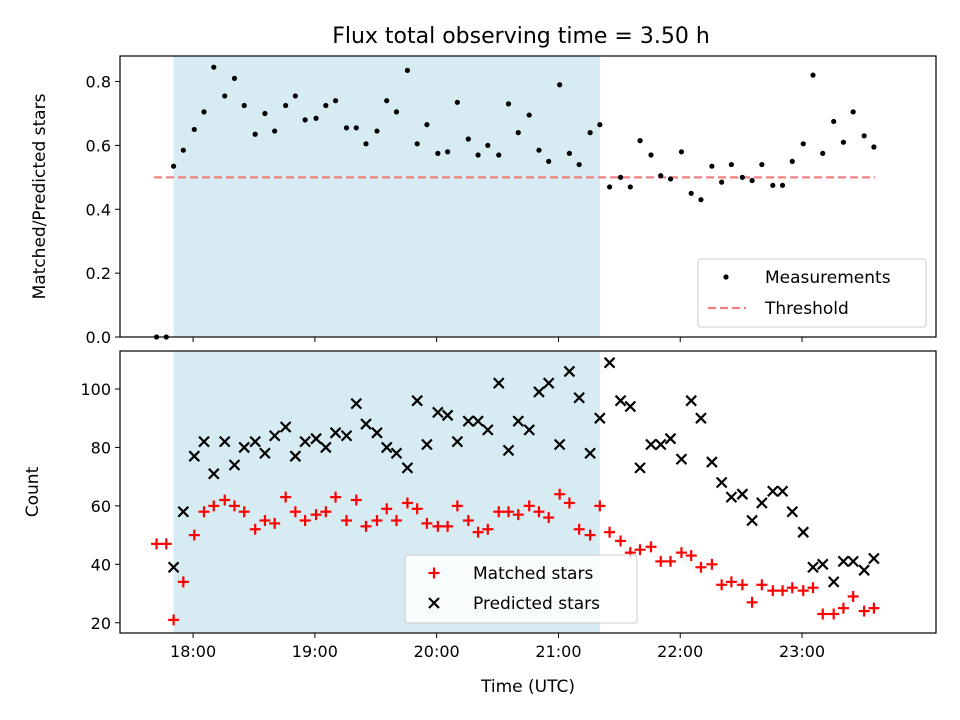 The width and height of the screenshot is (960, 720). I want to click on legend: Matched stars Predicted stars, so click(521, 589).